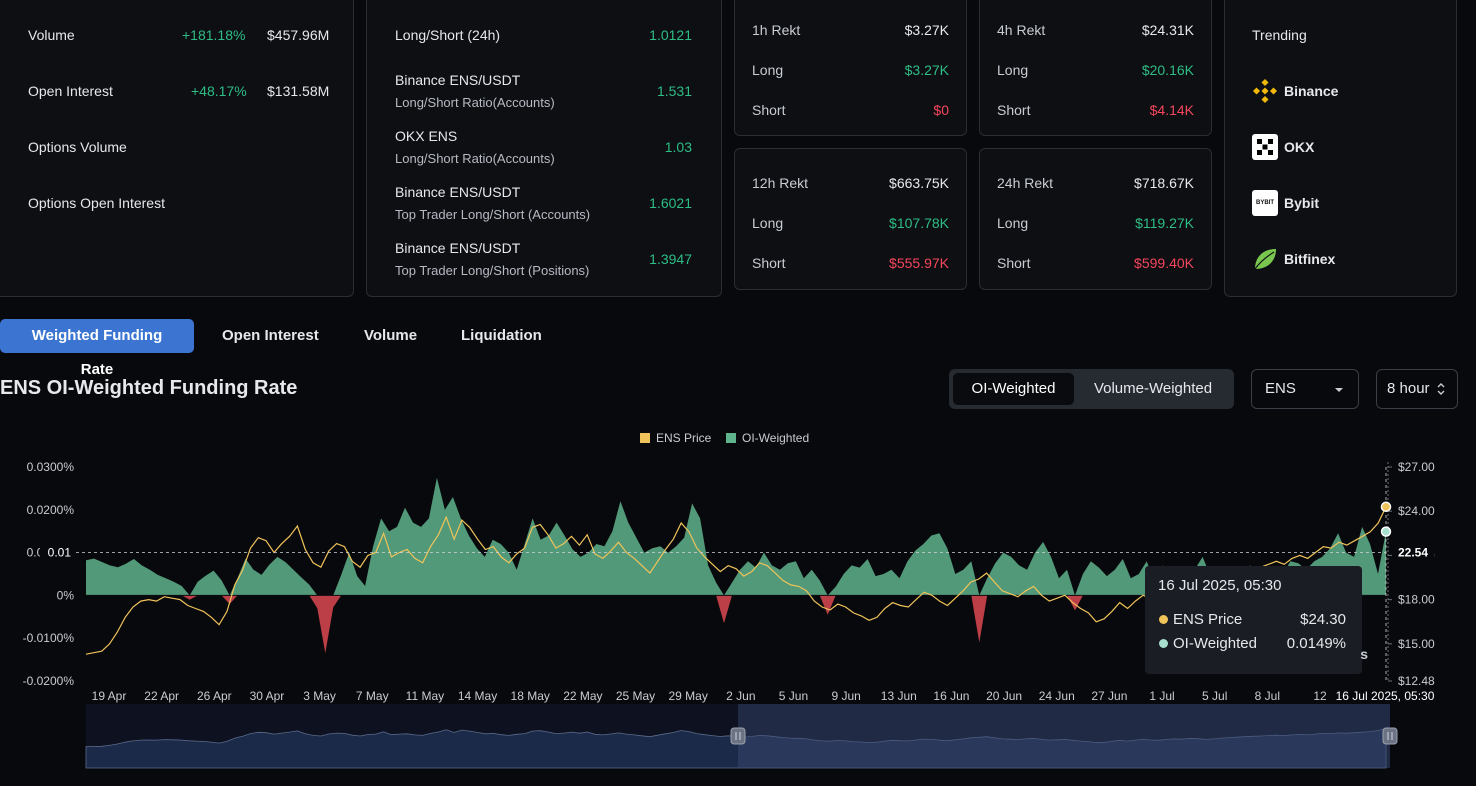 The image size is (1476, 786). Describe the element at coordinates (391, 335) in the screenshot. I see `tab-volume: Volume` at that location.